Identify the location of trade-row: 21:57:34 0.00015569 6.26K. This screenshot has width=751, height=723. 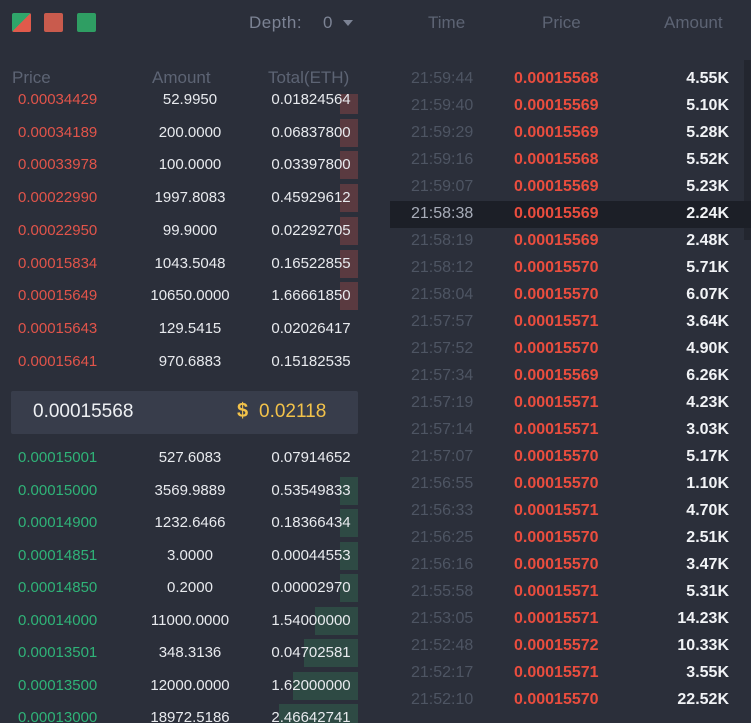
(570, 376).